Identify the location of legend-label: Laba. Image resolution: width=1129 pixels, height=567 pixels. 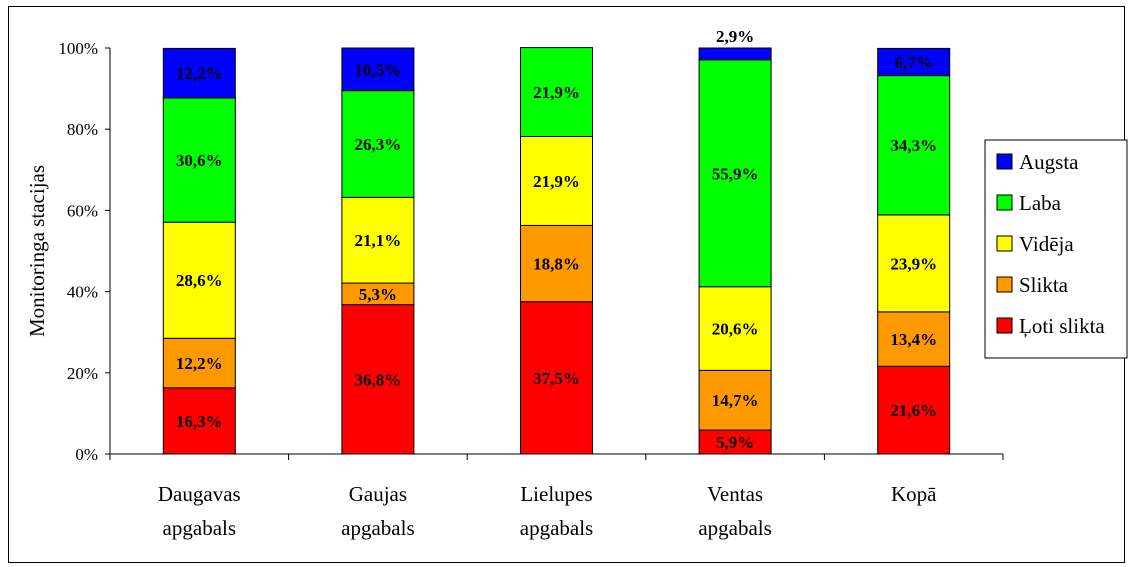
(1040, 203).